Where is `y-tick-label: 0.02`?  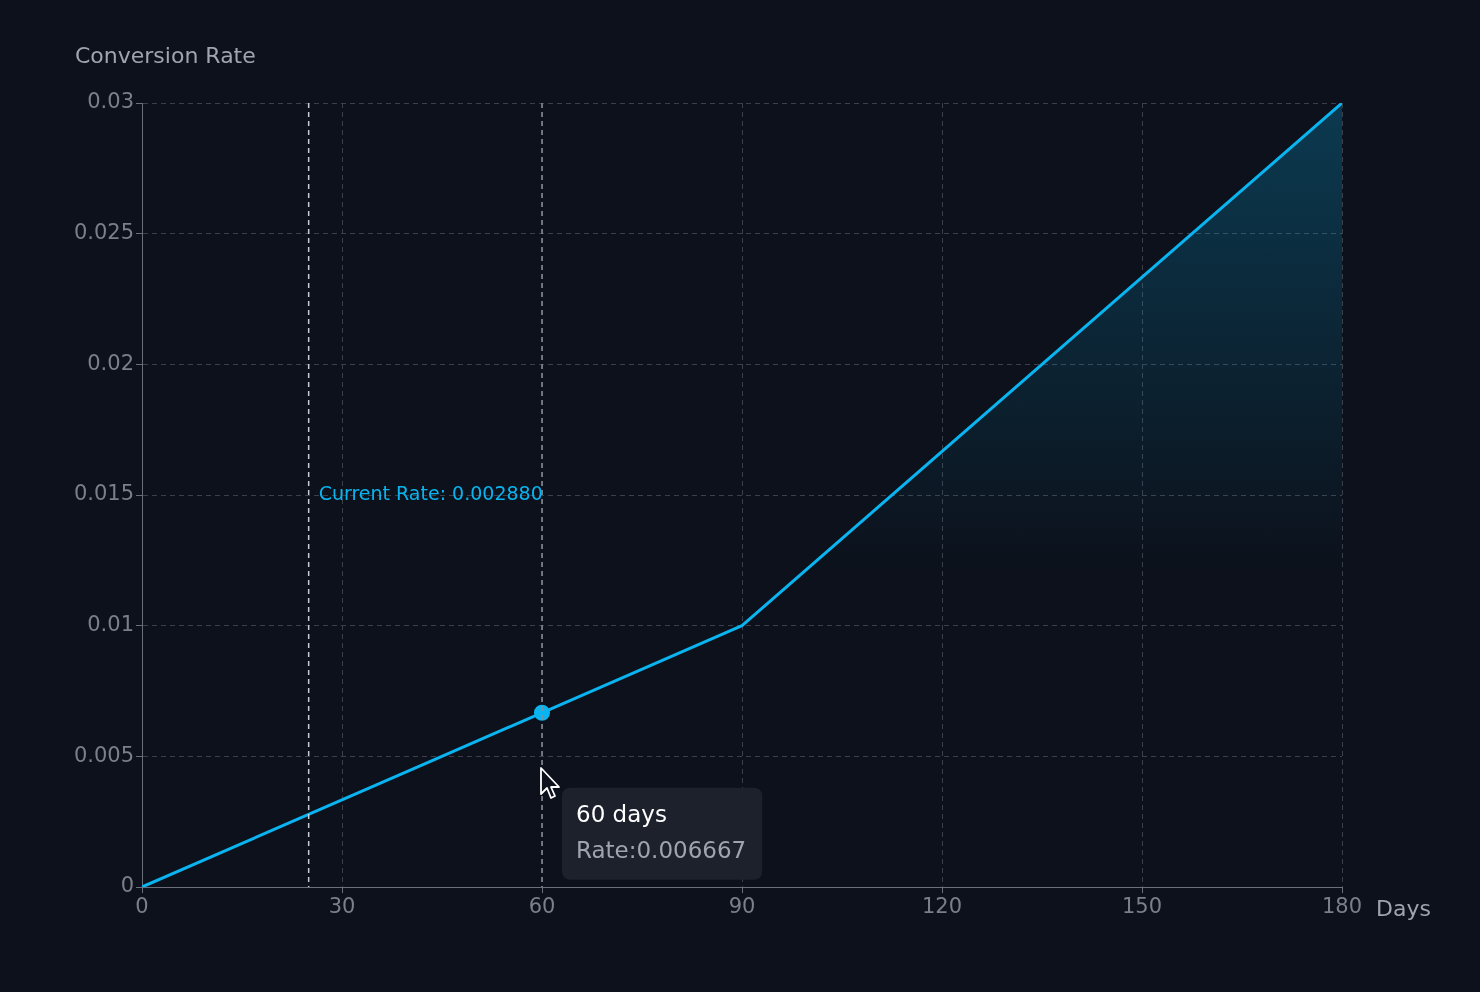
y-tick-label: 0.02 is located at coordinates (110, 362).